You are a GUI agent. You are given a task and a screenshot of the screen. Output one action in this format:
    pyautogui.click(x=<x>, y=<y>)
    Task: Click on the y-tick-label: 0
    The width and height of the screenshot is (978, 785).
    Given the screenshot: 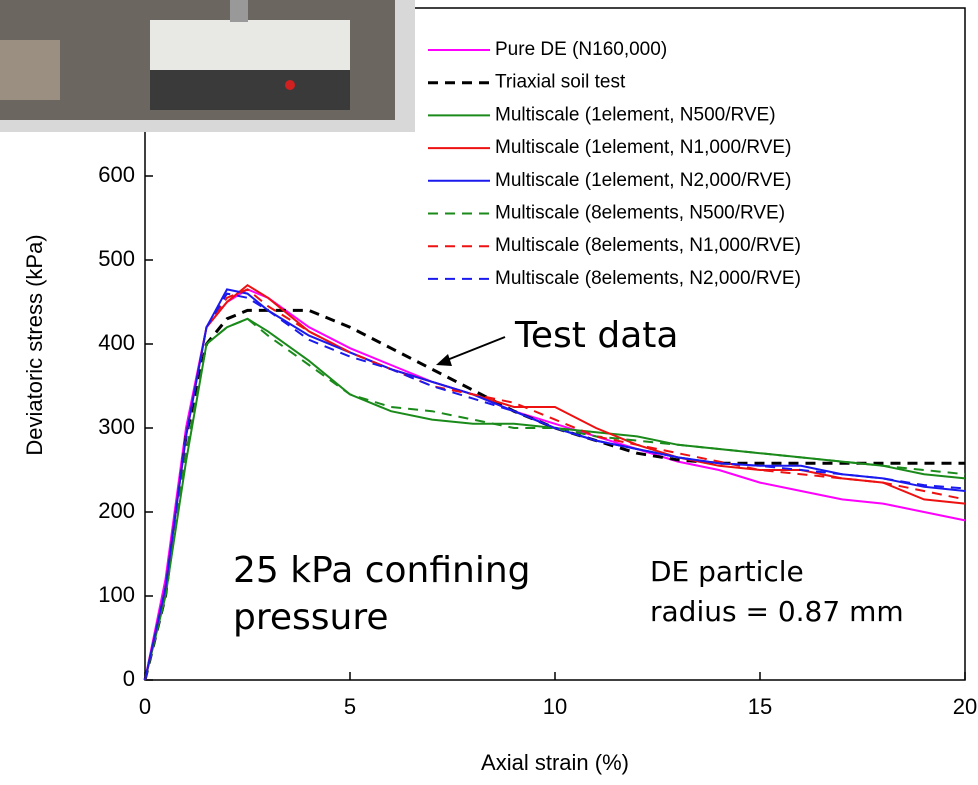 What is the action you would take?
    pyautogui.click(x=129, y=678)
    